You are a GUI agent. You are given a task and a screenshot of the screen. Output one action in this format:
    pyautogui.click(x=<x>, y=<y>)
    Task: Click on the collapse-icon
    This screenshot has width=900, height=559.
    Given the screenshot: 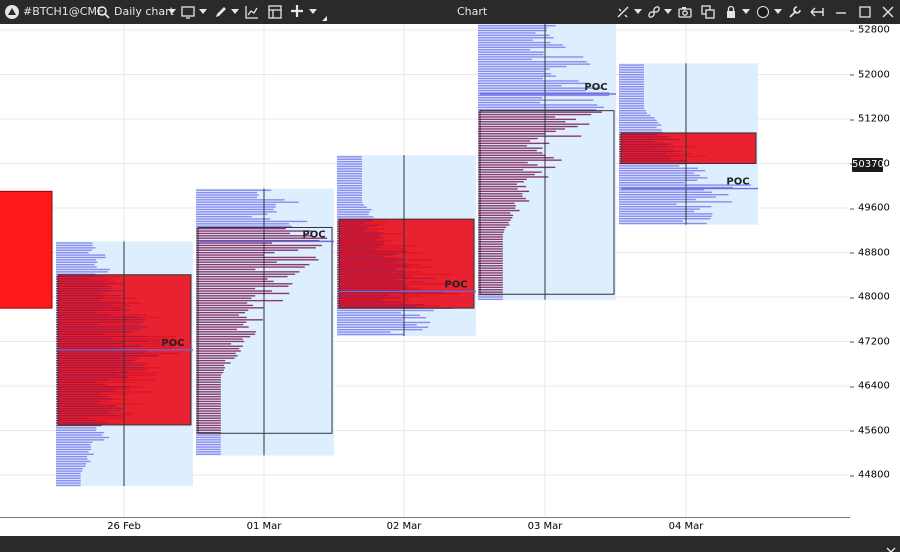 What is the action you would take?
    pyautogui.click(x=817, y=12)
    